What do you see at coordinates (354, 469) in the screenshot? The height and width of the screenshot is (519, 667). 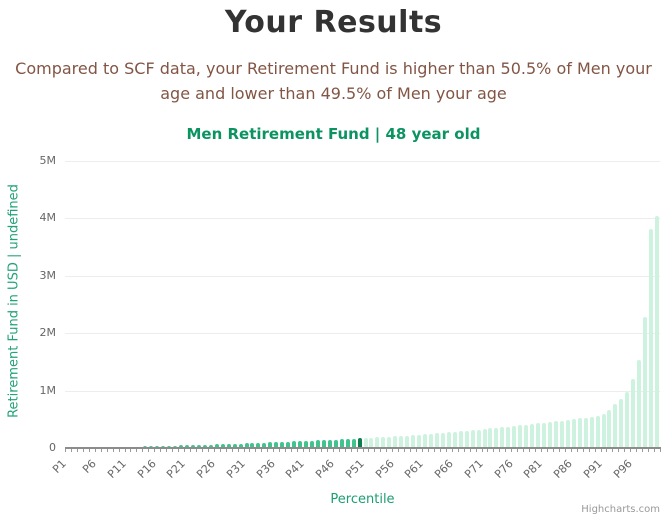 I see `x-axis-label: P51` at bounding box center [354, 469].